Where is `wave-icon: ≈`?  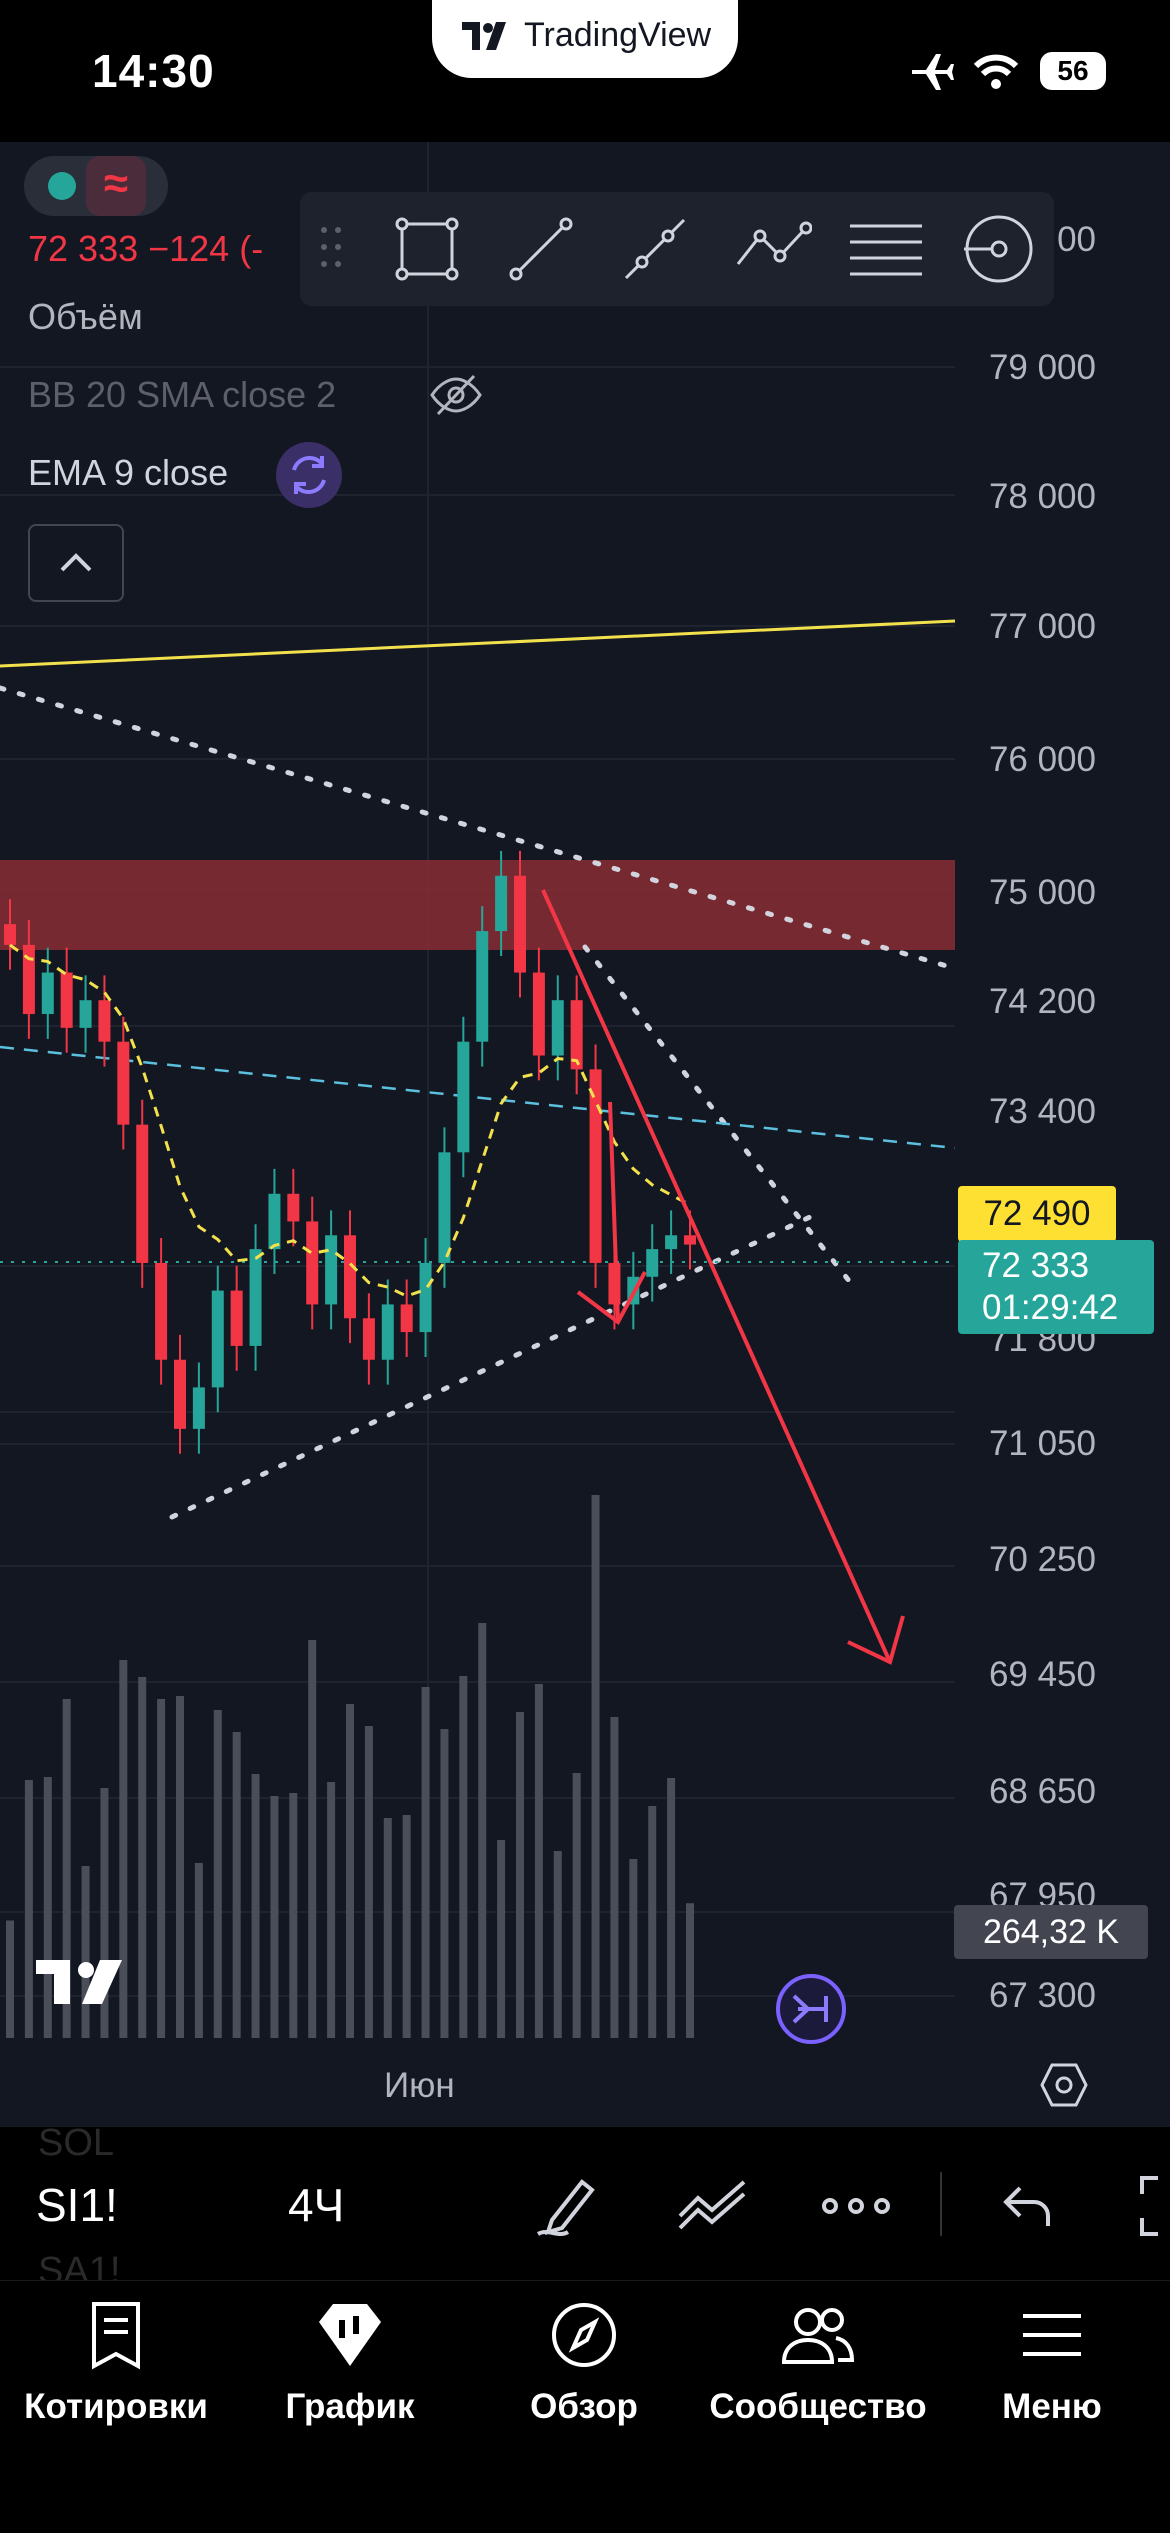
wave-icon: ≈ is located at coordinates (116, 186).